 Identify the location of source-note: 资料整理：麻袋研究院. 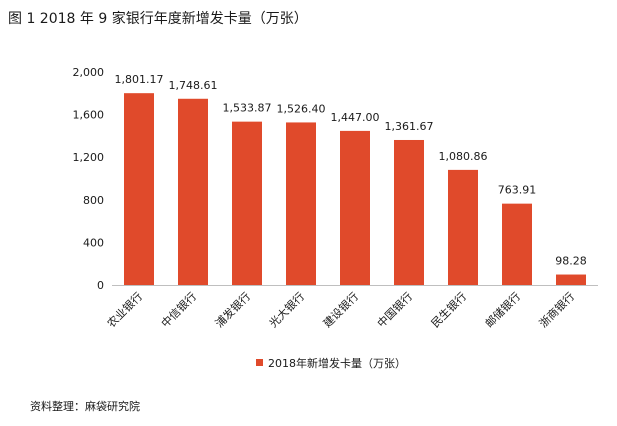
(85, 406).